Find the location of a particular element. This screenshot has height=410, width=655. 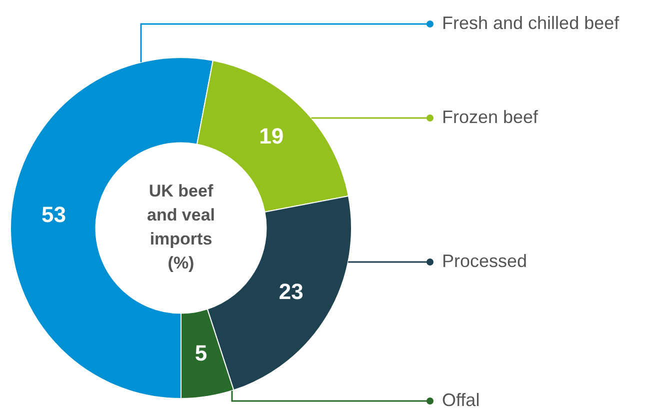

data-label: 19 is located at coordinates (271, 136).